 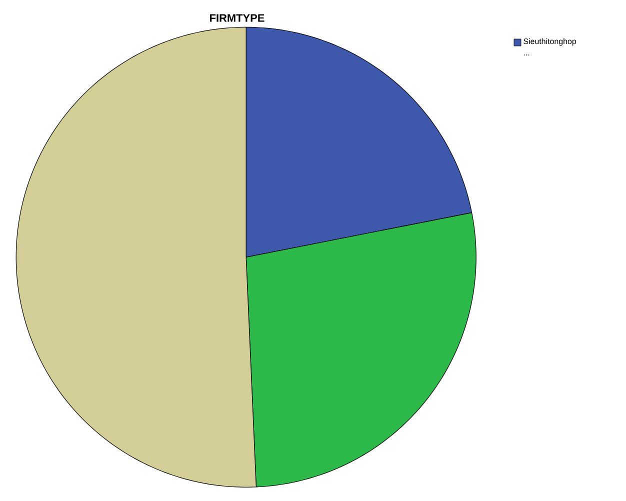 What do you see at coordinates (237, 18) in the screenshot?
I see `chart-title: FIRMTYPE` at bounding box center [237, 18].